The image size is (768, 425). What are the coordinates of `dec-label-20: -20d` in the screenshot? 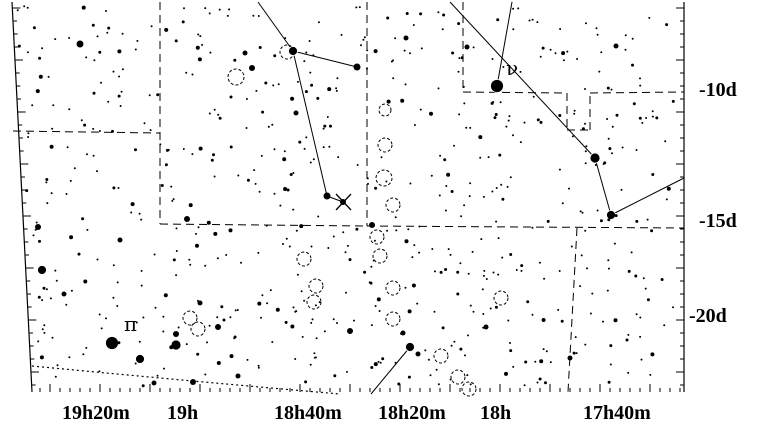 It's located at (708, 316).